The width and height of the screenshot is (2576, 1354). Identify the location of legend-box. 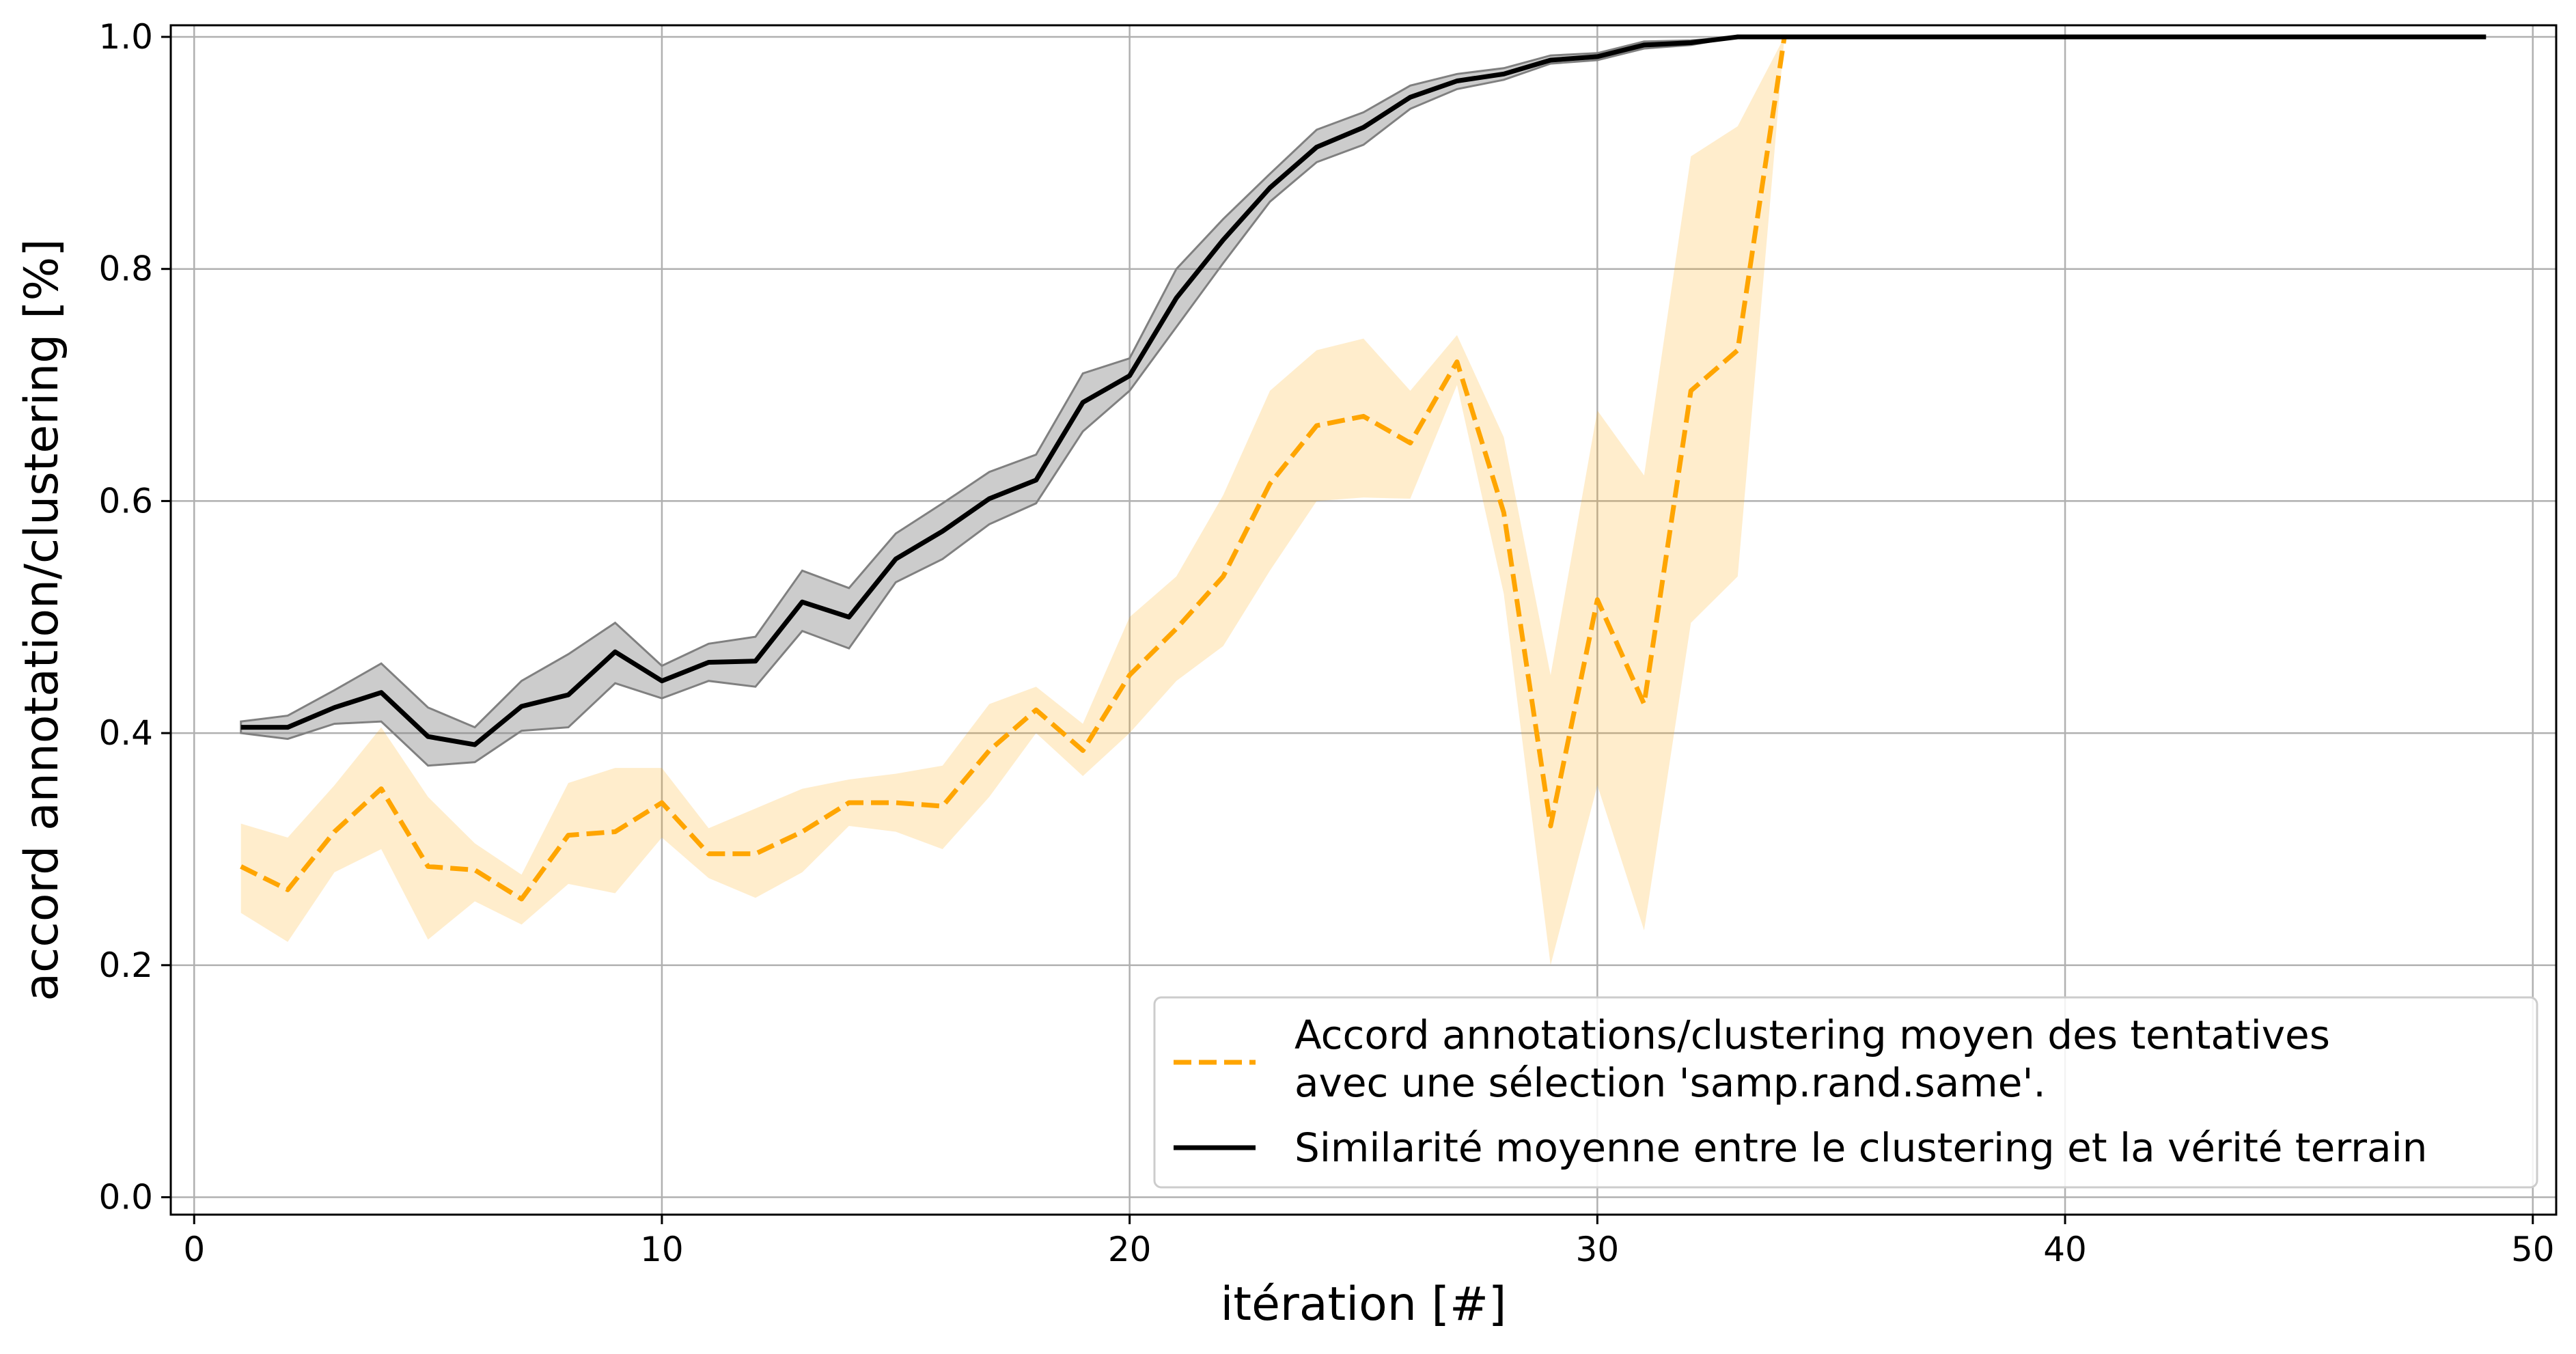
(1846, 1092).